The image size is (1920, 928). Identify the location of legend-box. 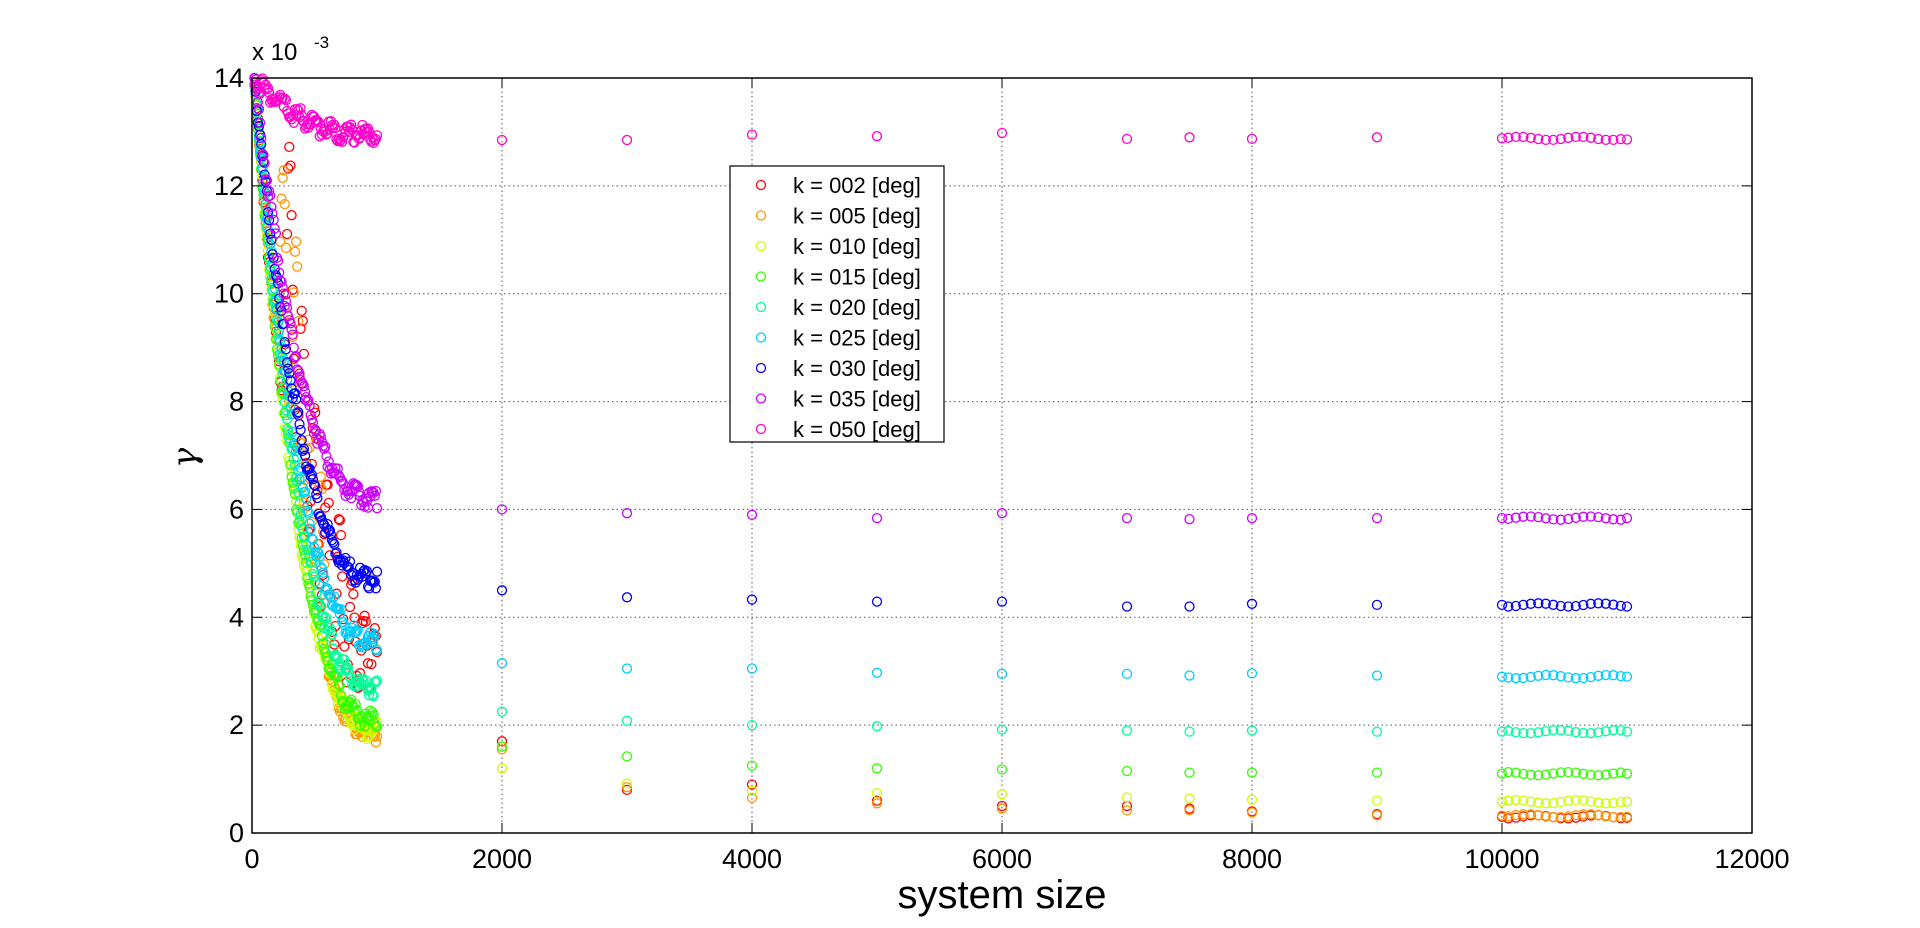
(837, 304).